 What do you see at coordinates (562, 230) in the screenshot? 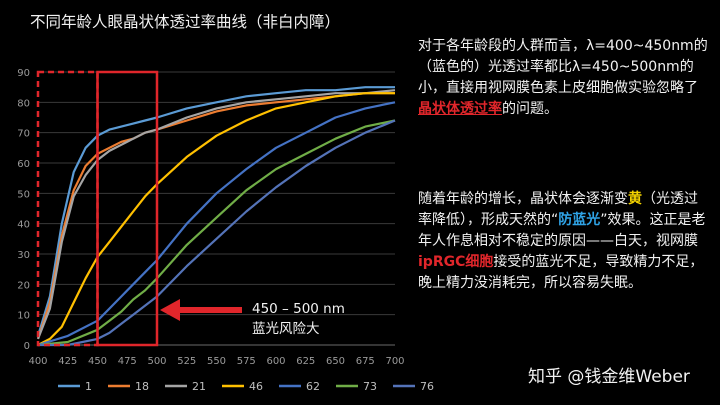
I see `p2-text-c: ”效果。这正是老年人作息相对不稳定的原因——白天，视网膜` at bounding box center [562, 230].